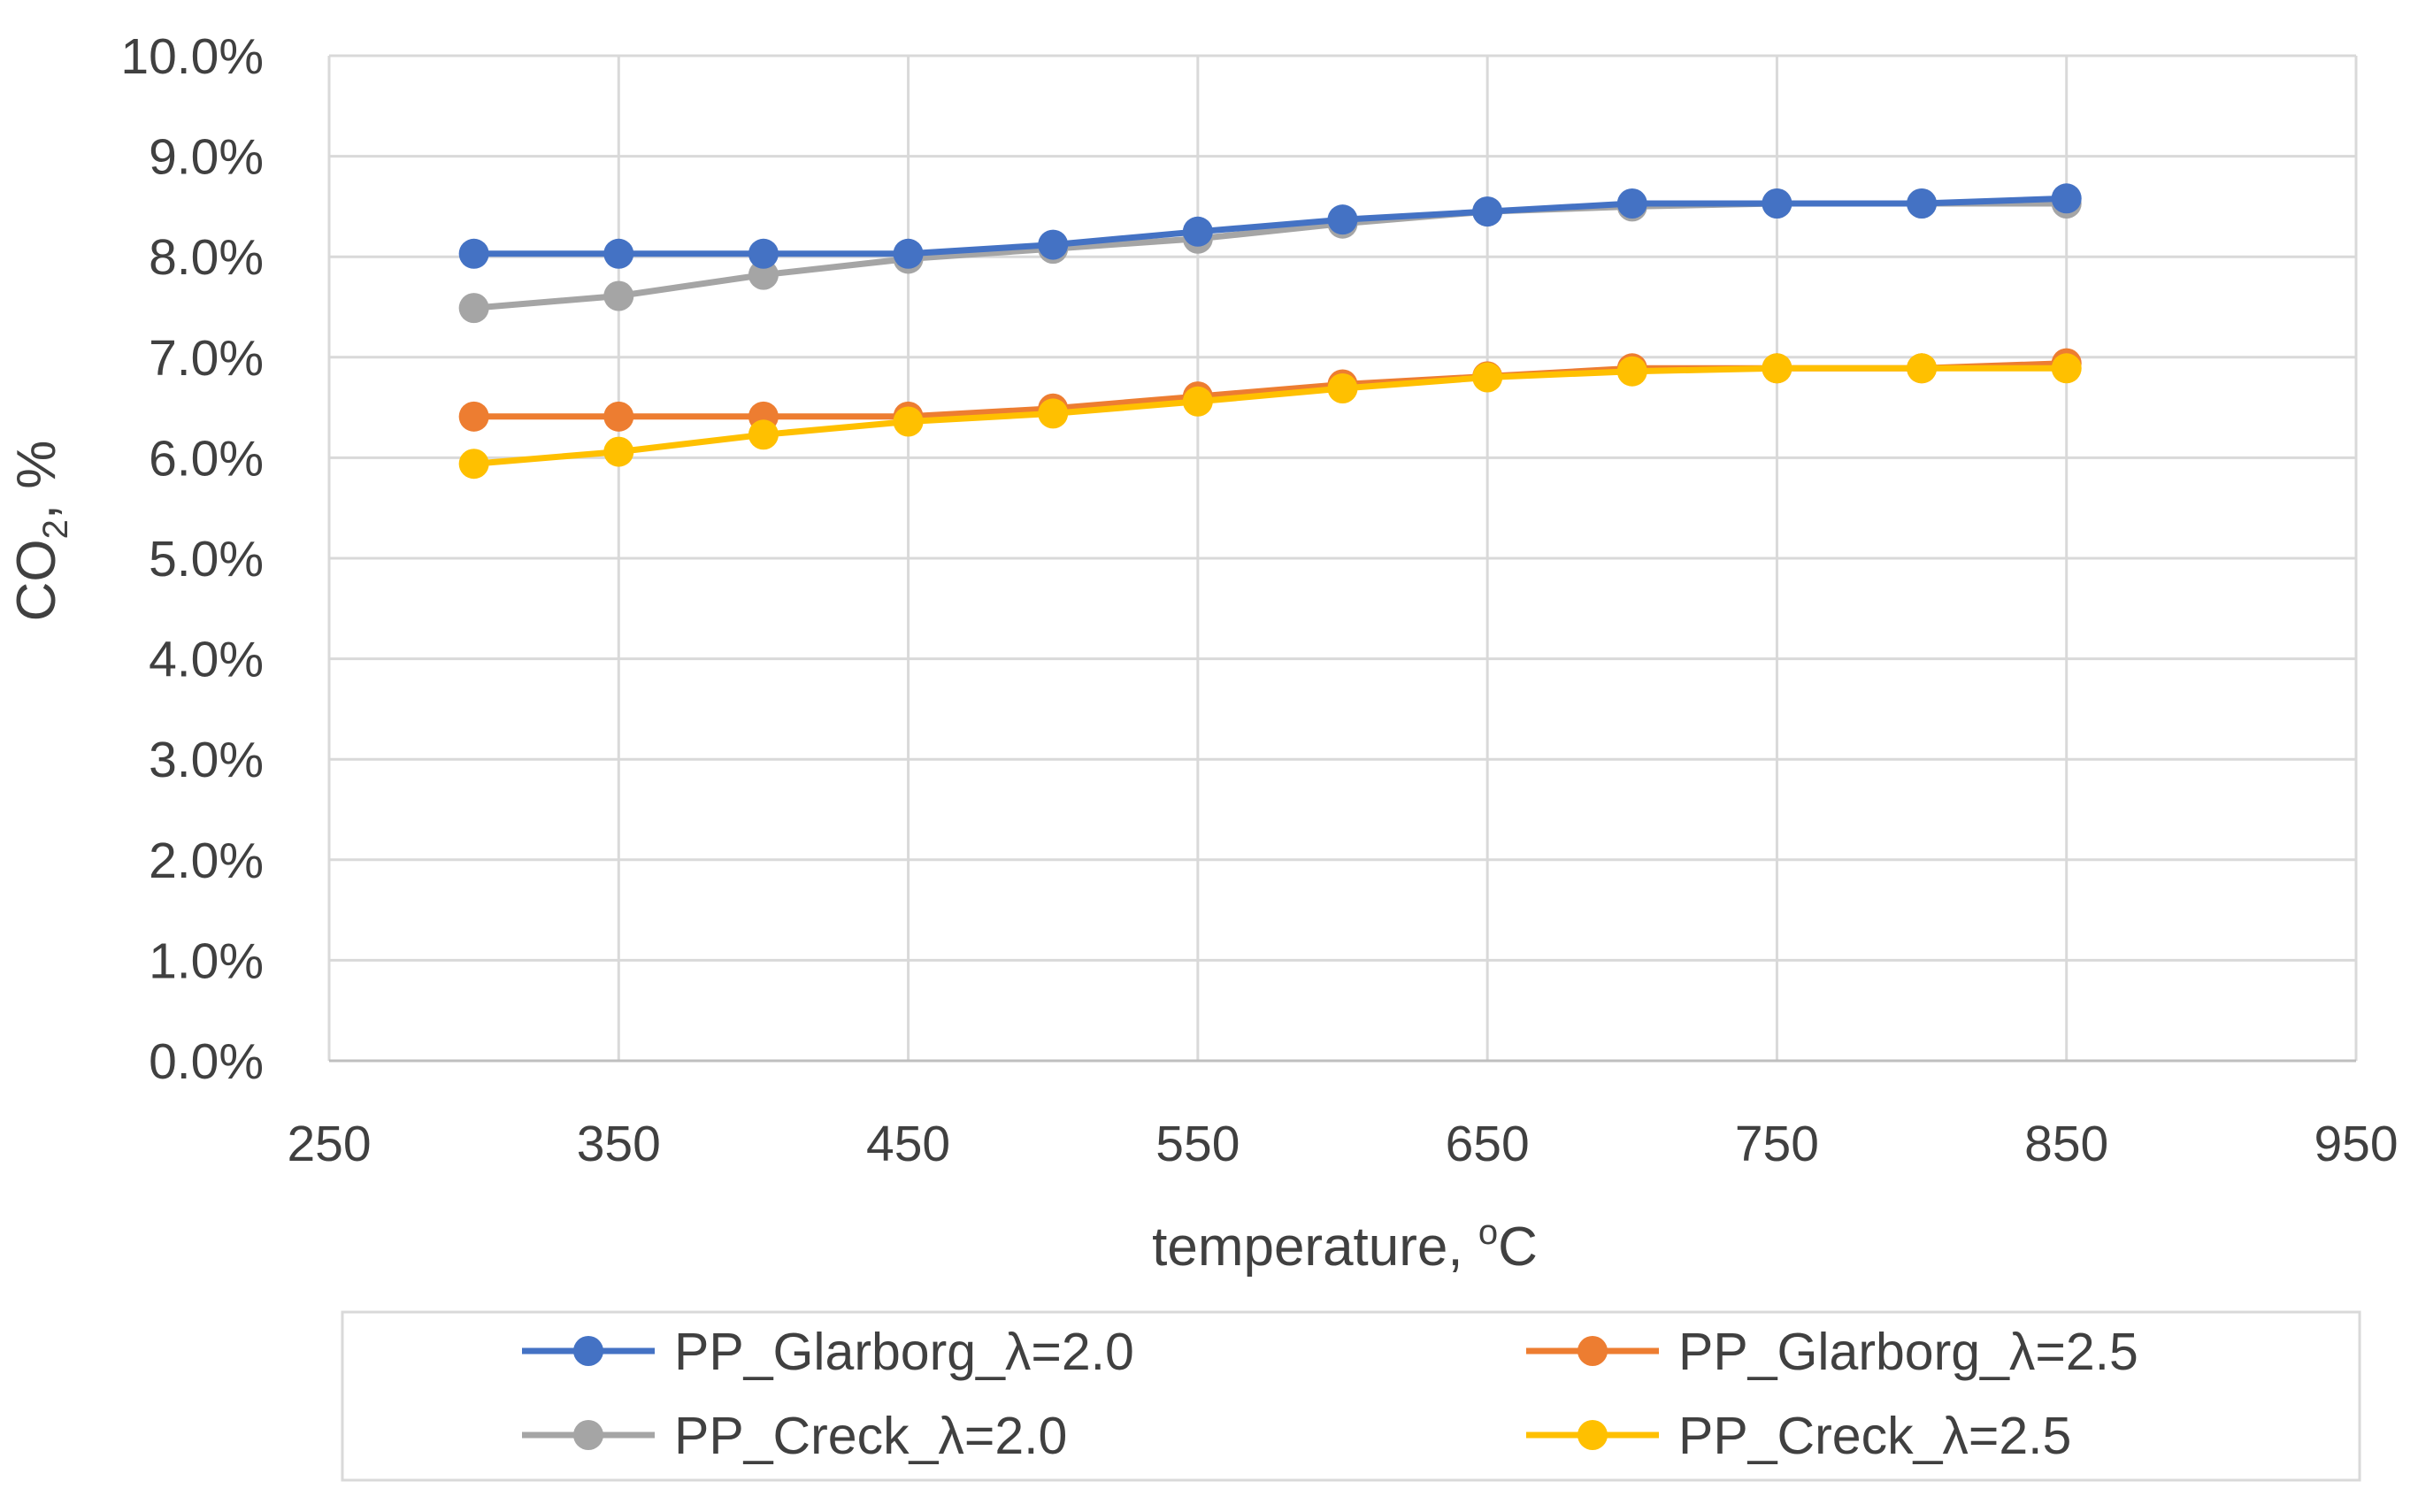 This screenshot has width=2418, height=1512. Describe the element at coordinates (206, 660) in the screenshot. I see `y-tick-label: 4.0%` at that location.